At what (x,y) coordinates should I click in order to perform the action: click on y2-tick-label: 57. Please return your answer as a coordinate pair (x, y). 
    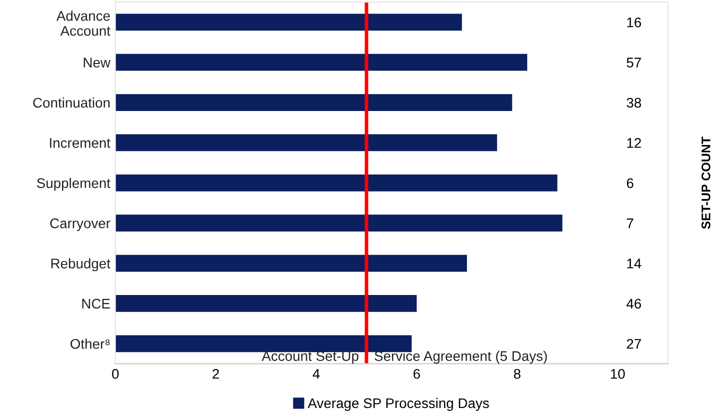
    Looking at the image, I should click on (633, 63).